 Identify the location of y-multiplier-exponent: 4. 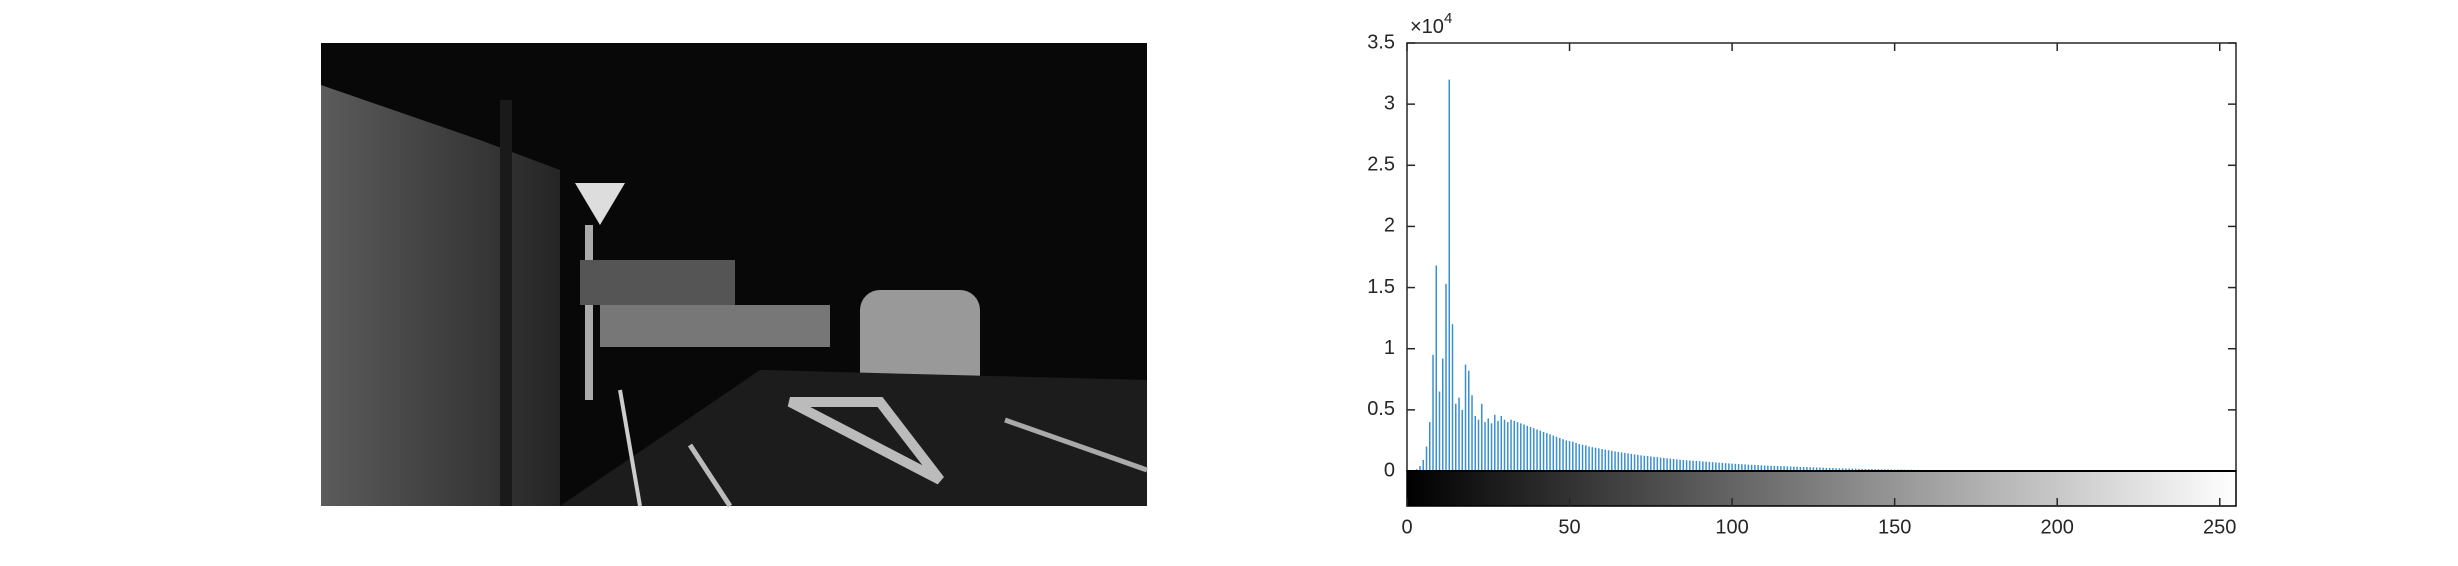
(1448, 18).